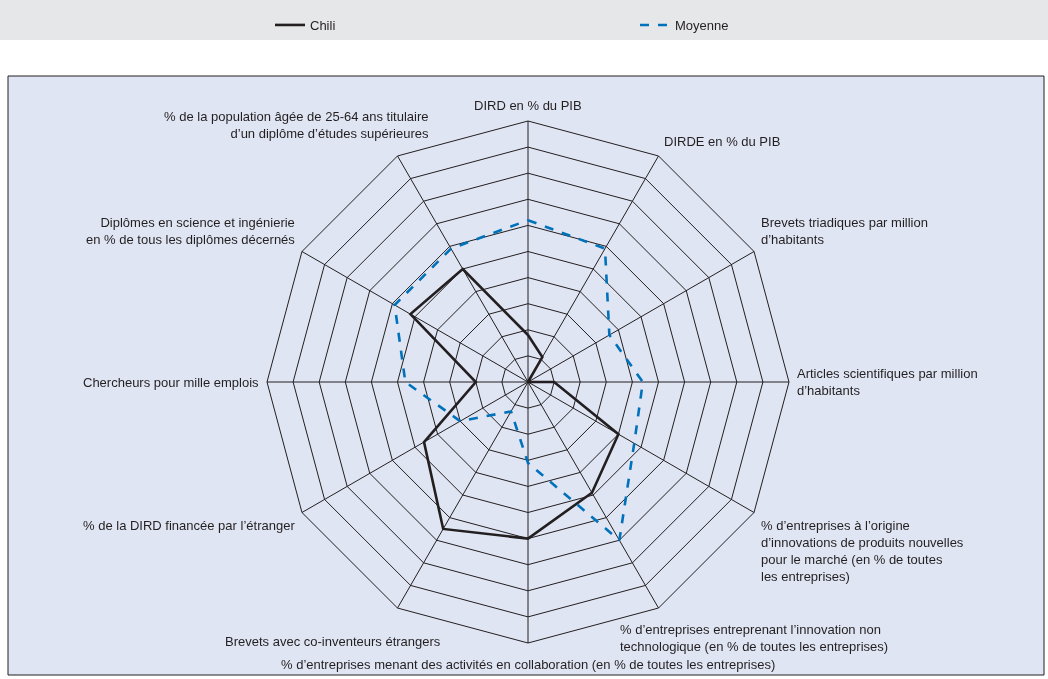 This screenshot has height=679, width=1048. I want to click on spoke-label: Brevets triadiques par million d’habitants, so click(844, 231).